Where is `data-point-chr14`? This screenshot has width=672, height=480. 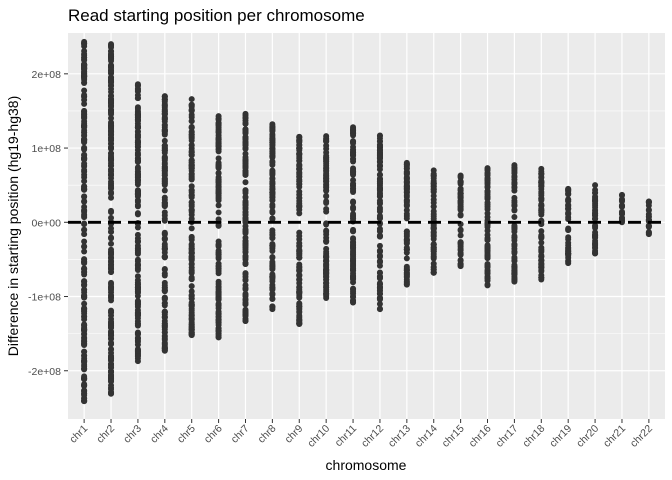
data-point-chr14 is located at coordinates (433, 236).